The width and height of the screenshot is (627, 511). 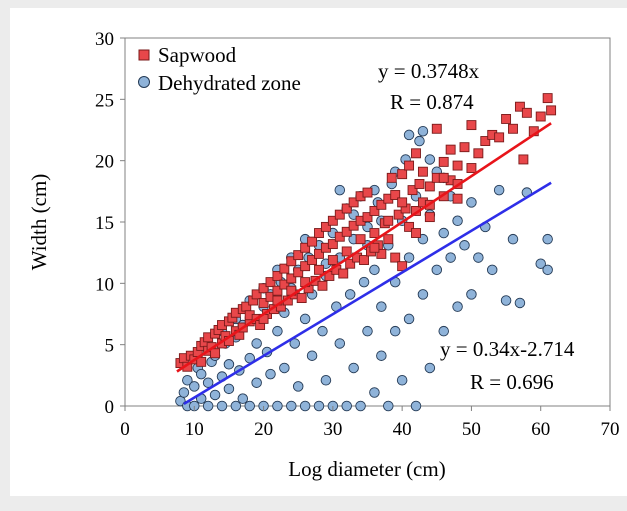 I want to click on legend-marker-sapwood, so click(x=144, y=55).